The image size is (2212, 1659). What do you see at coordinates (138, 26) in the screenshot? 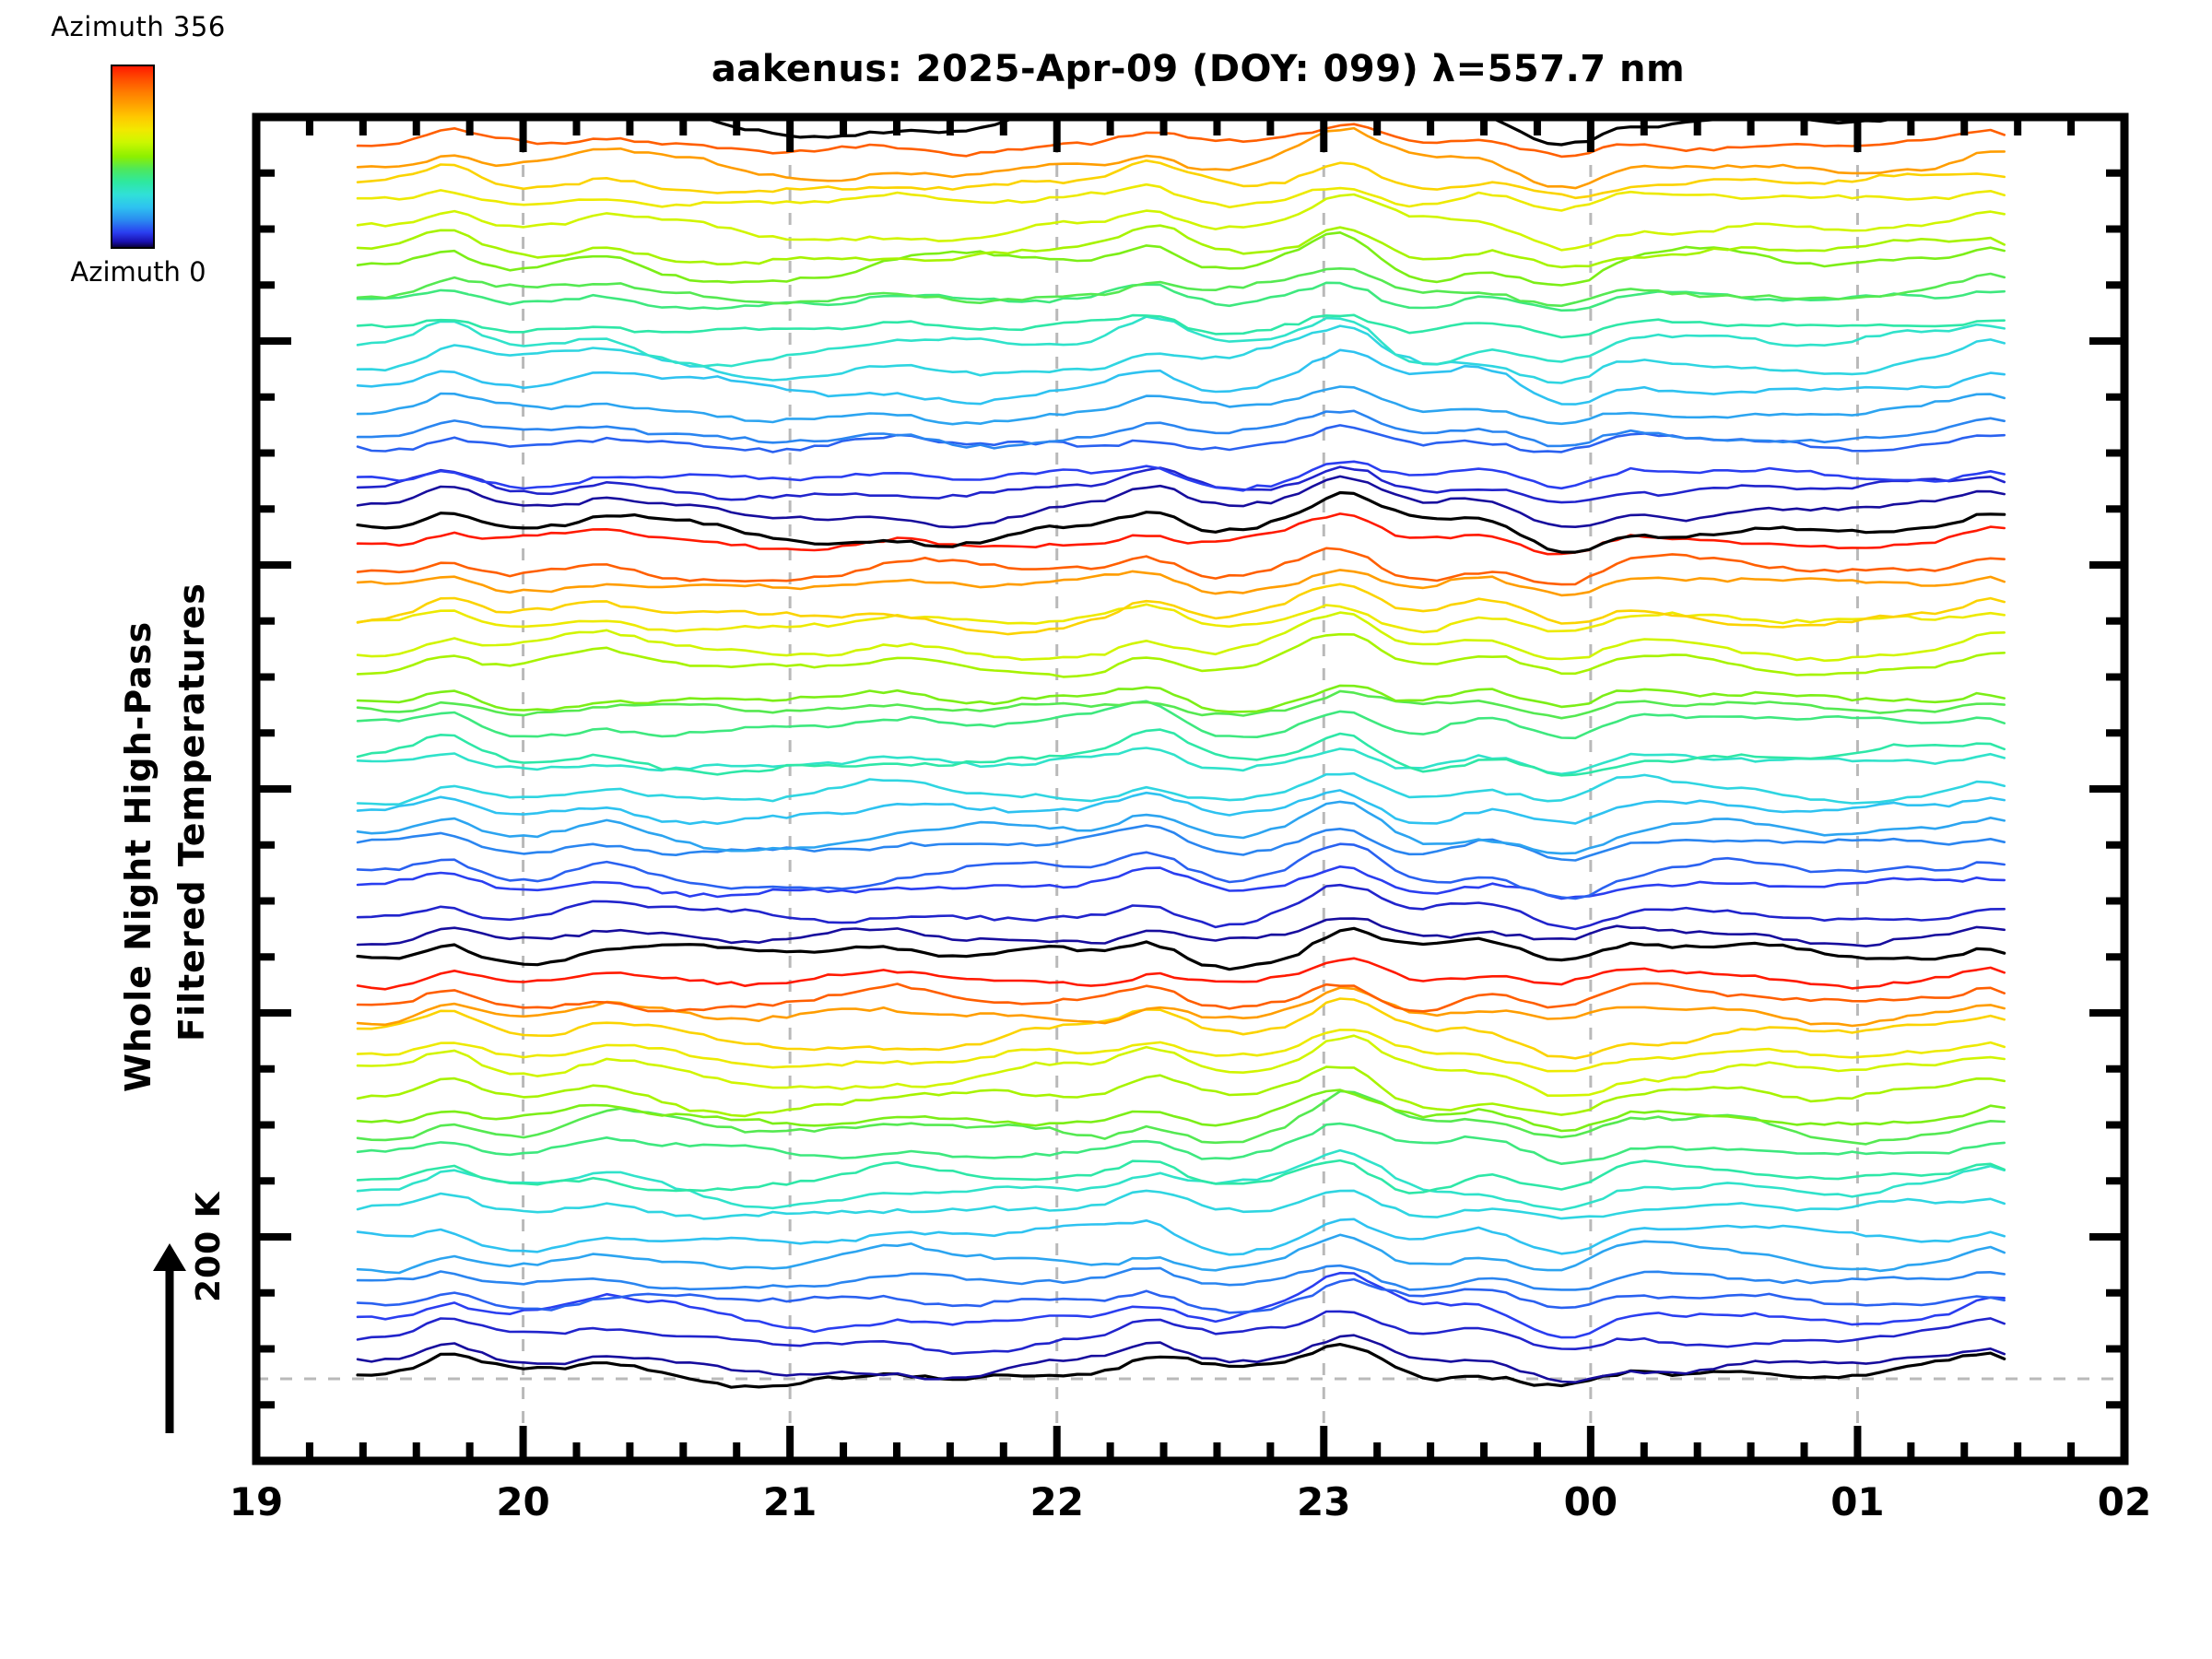
I see `colorbar-max-label: Azimuth 356` at bounding box center [138, 26].